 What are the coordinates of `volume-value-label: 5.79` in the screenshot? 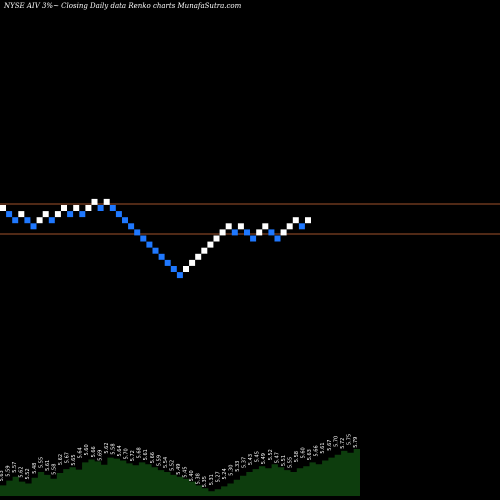 It's located at (356, 442).